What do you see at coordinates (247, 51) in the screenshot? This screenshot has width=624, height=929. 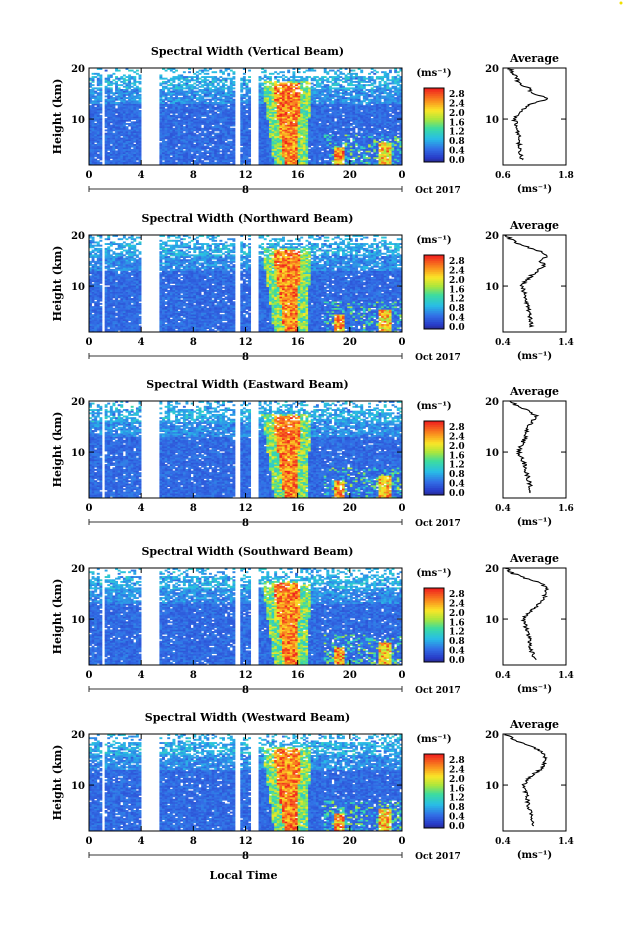 I see `panel-title: Spectral Width (Vertical Beam)` at bounding box center [247, 51].